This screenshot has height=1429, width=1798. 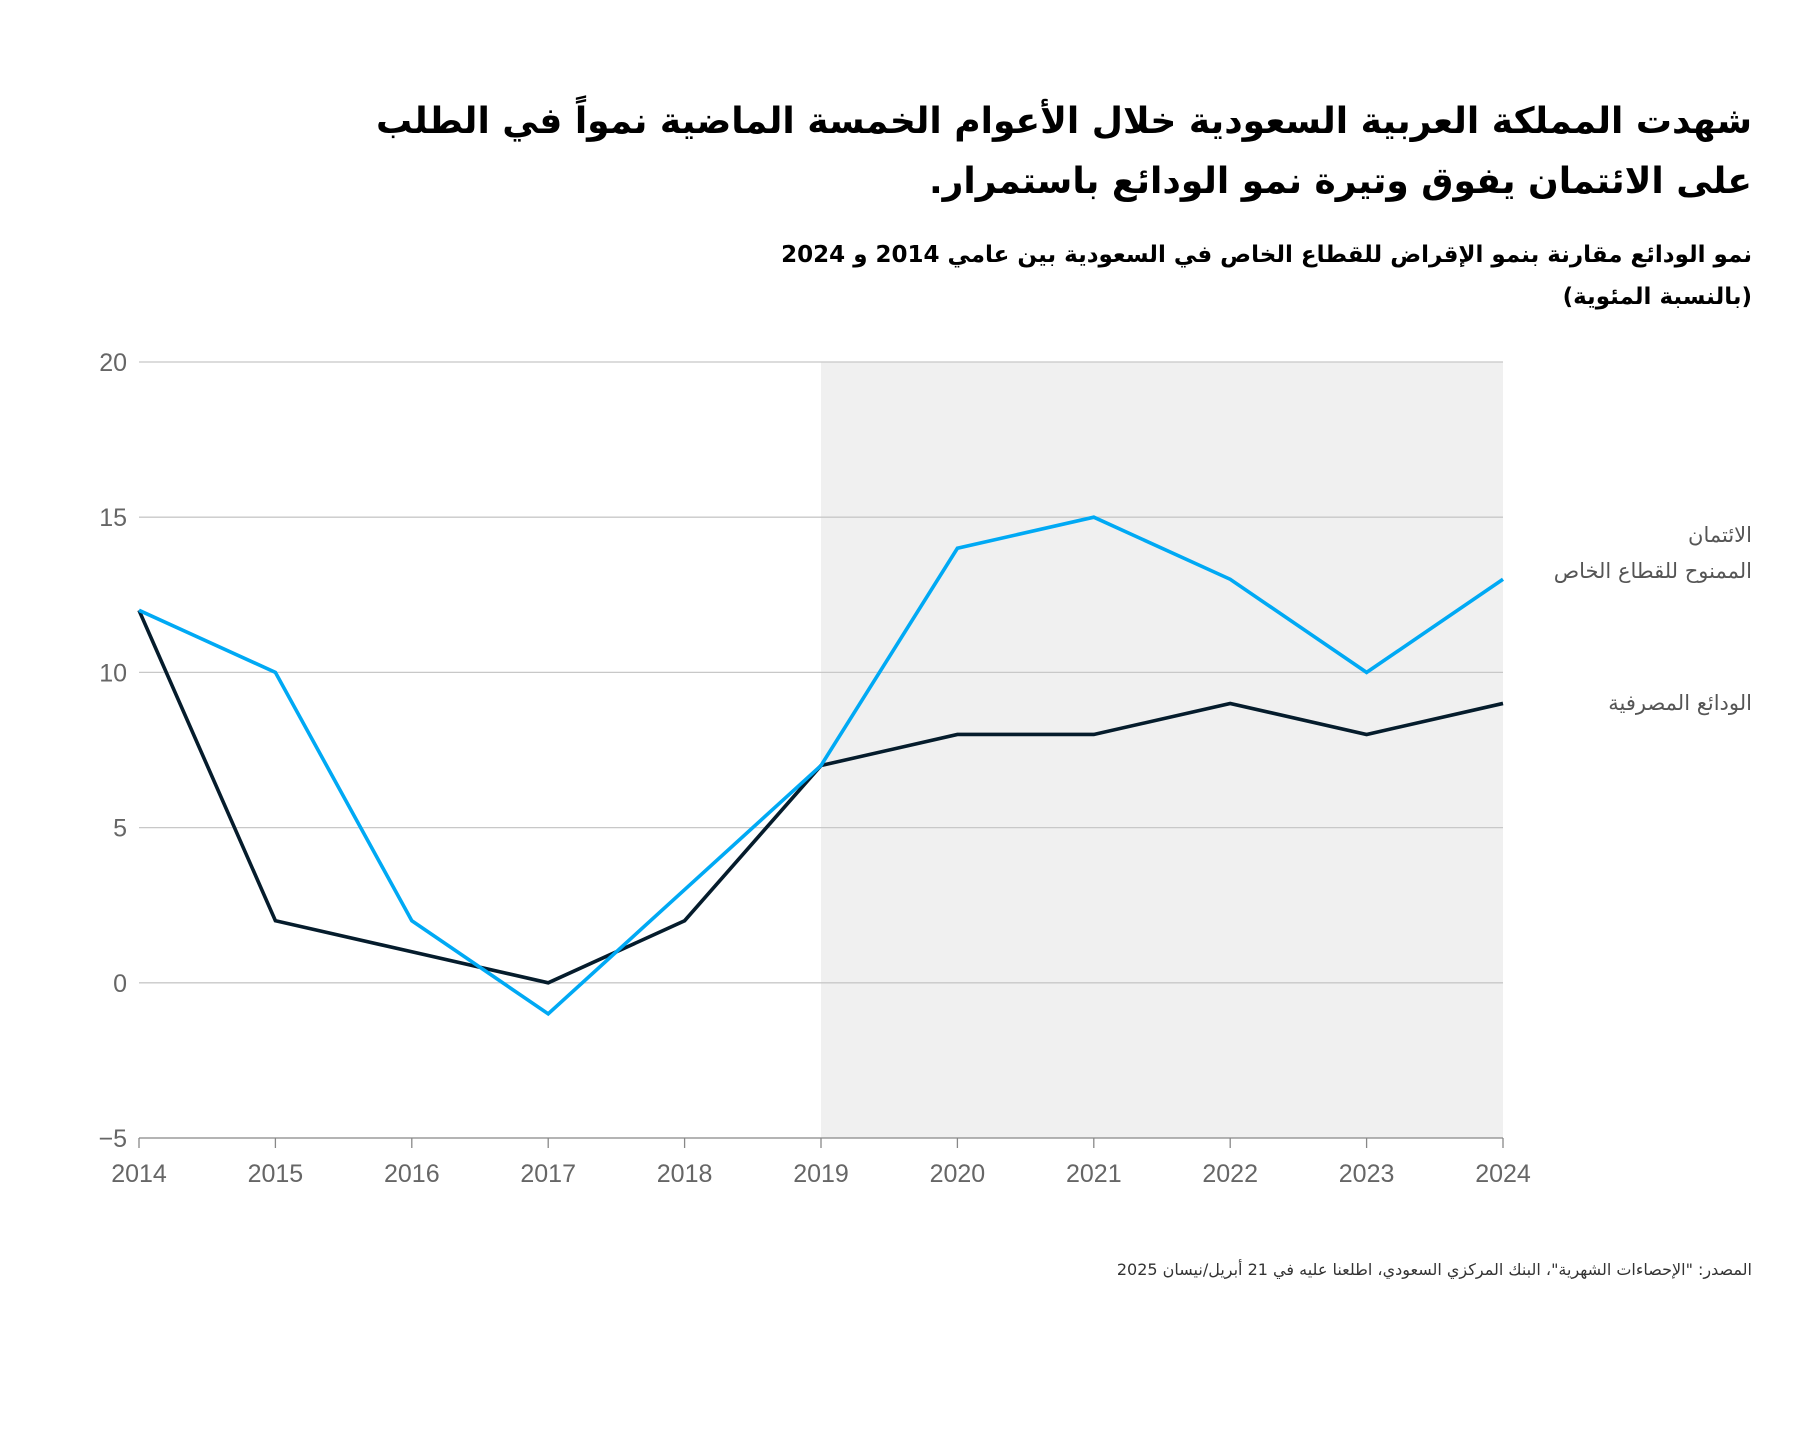 I want to click on y-tick-label: 15, so click(x=113, y=518).